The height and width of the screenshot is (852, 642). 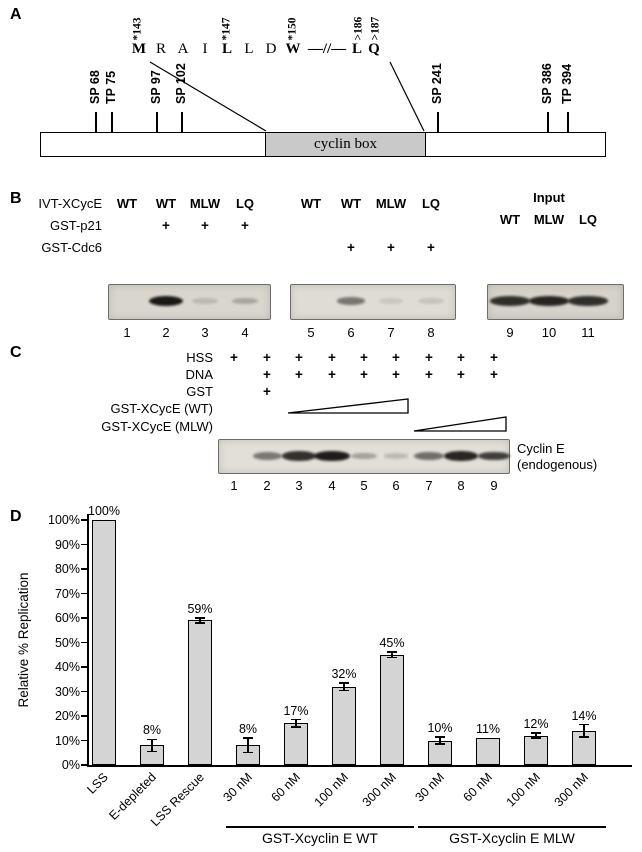 What do you see at coordinates (541, 448) in the screenshot?
I see `gel-target-label-line1: Cyclin E` at bounding box center [541, 448].